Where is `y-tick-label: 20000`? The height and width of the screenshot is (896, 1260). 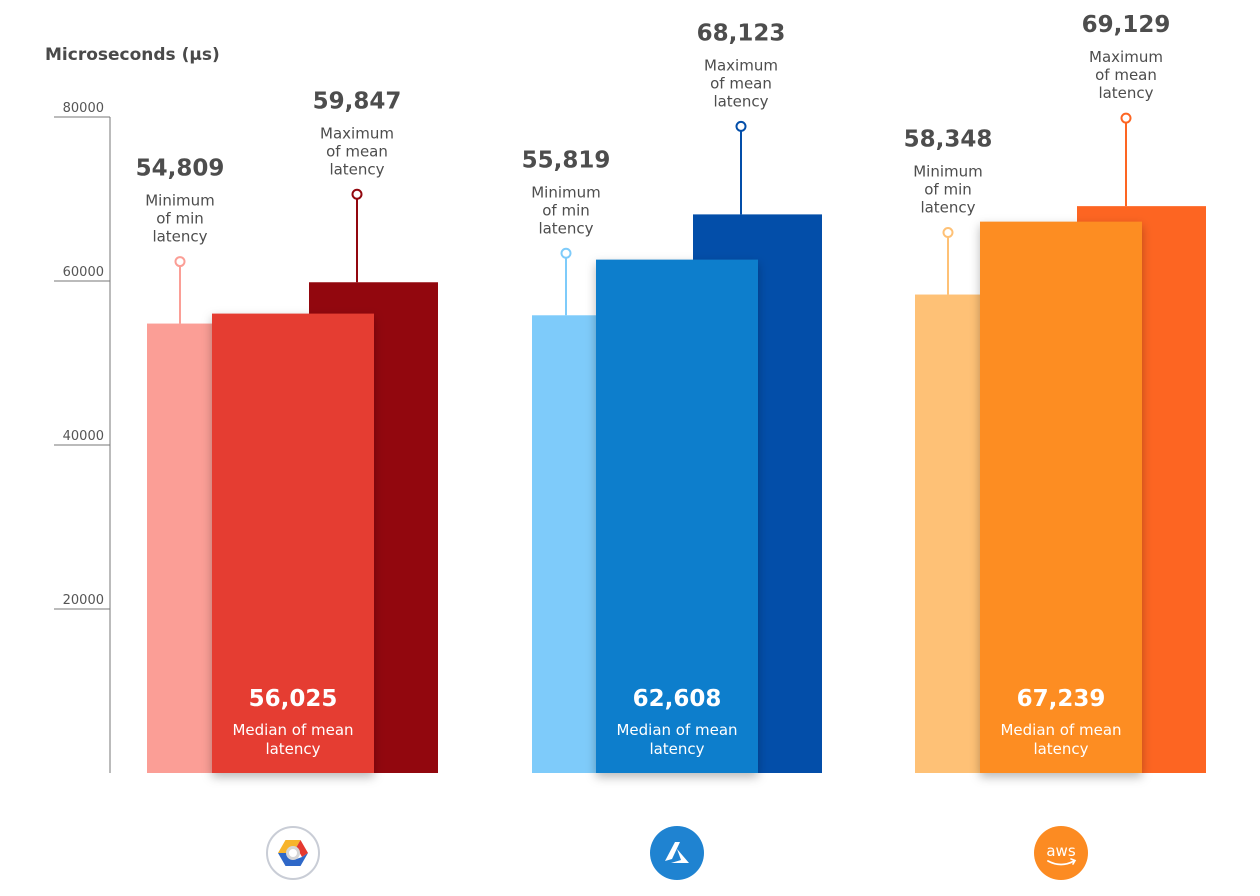 y-tick-label: 20000 is located at coordinates (83, 600).